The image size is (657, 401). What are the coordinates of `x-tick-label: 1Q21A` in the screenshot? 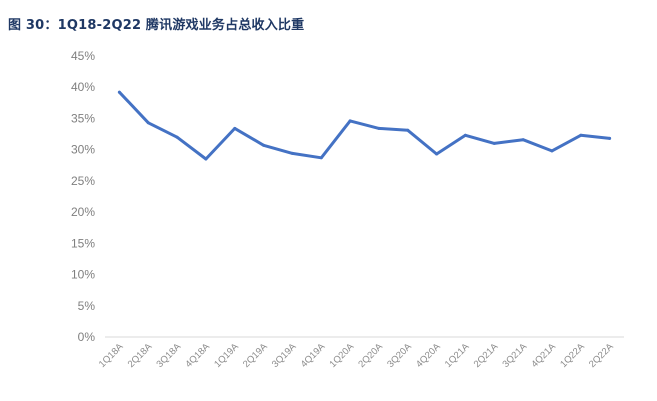 It's located at (457, 355).